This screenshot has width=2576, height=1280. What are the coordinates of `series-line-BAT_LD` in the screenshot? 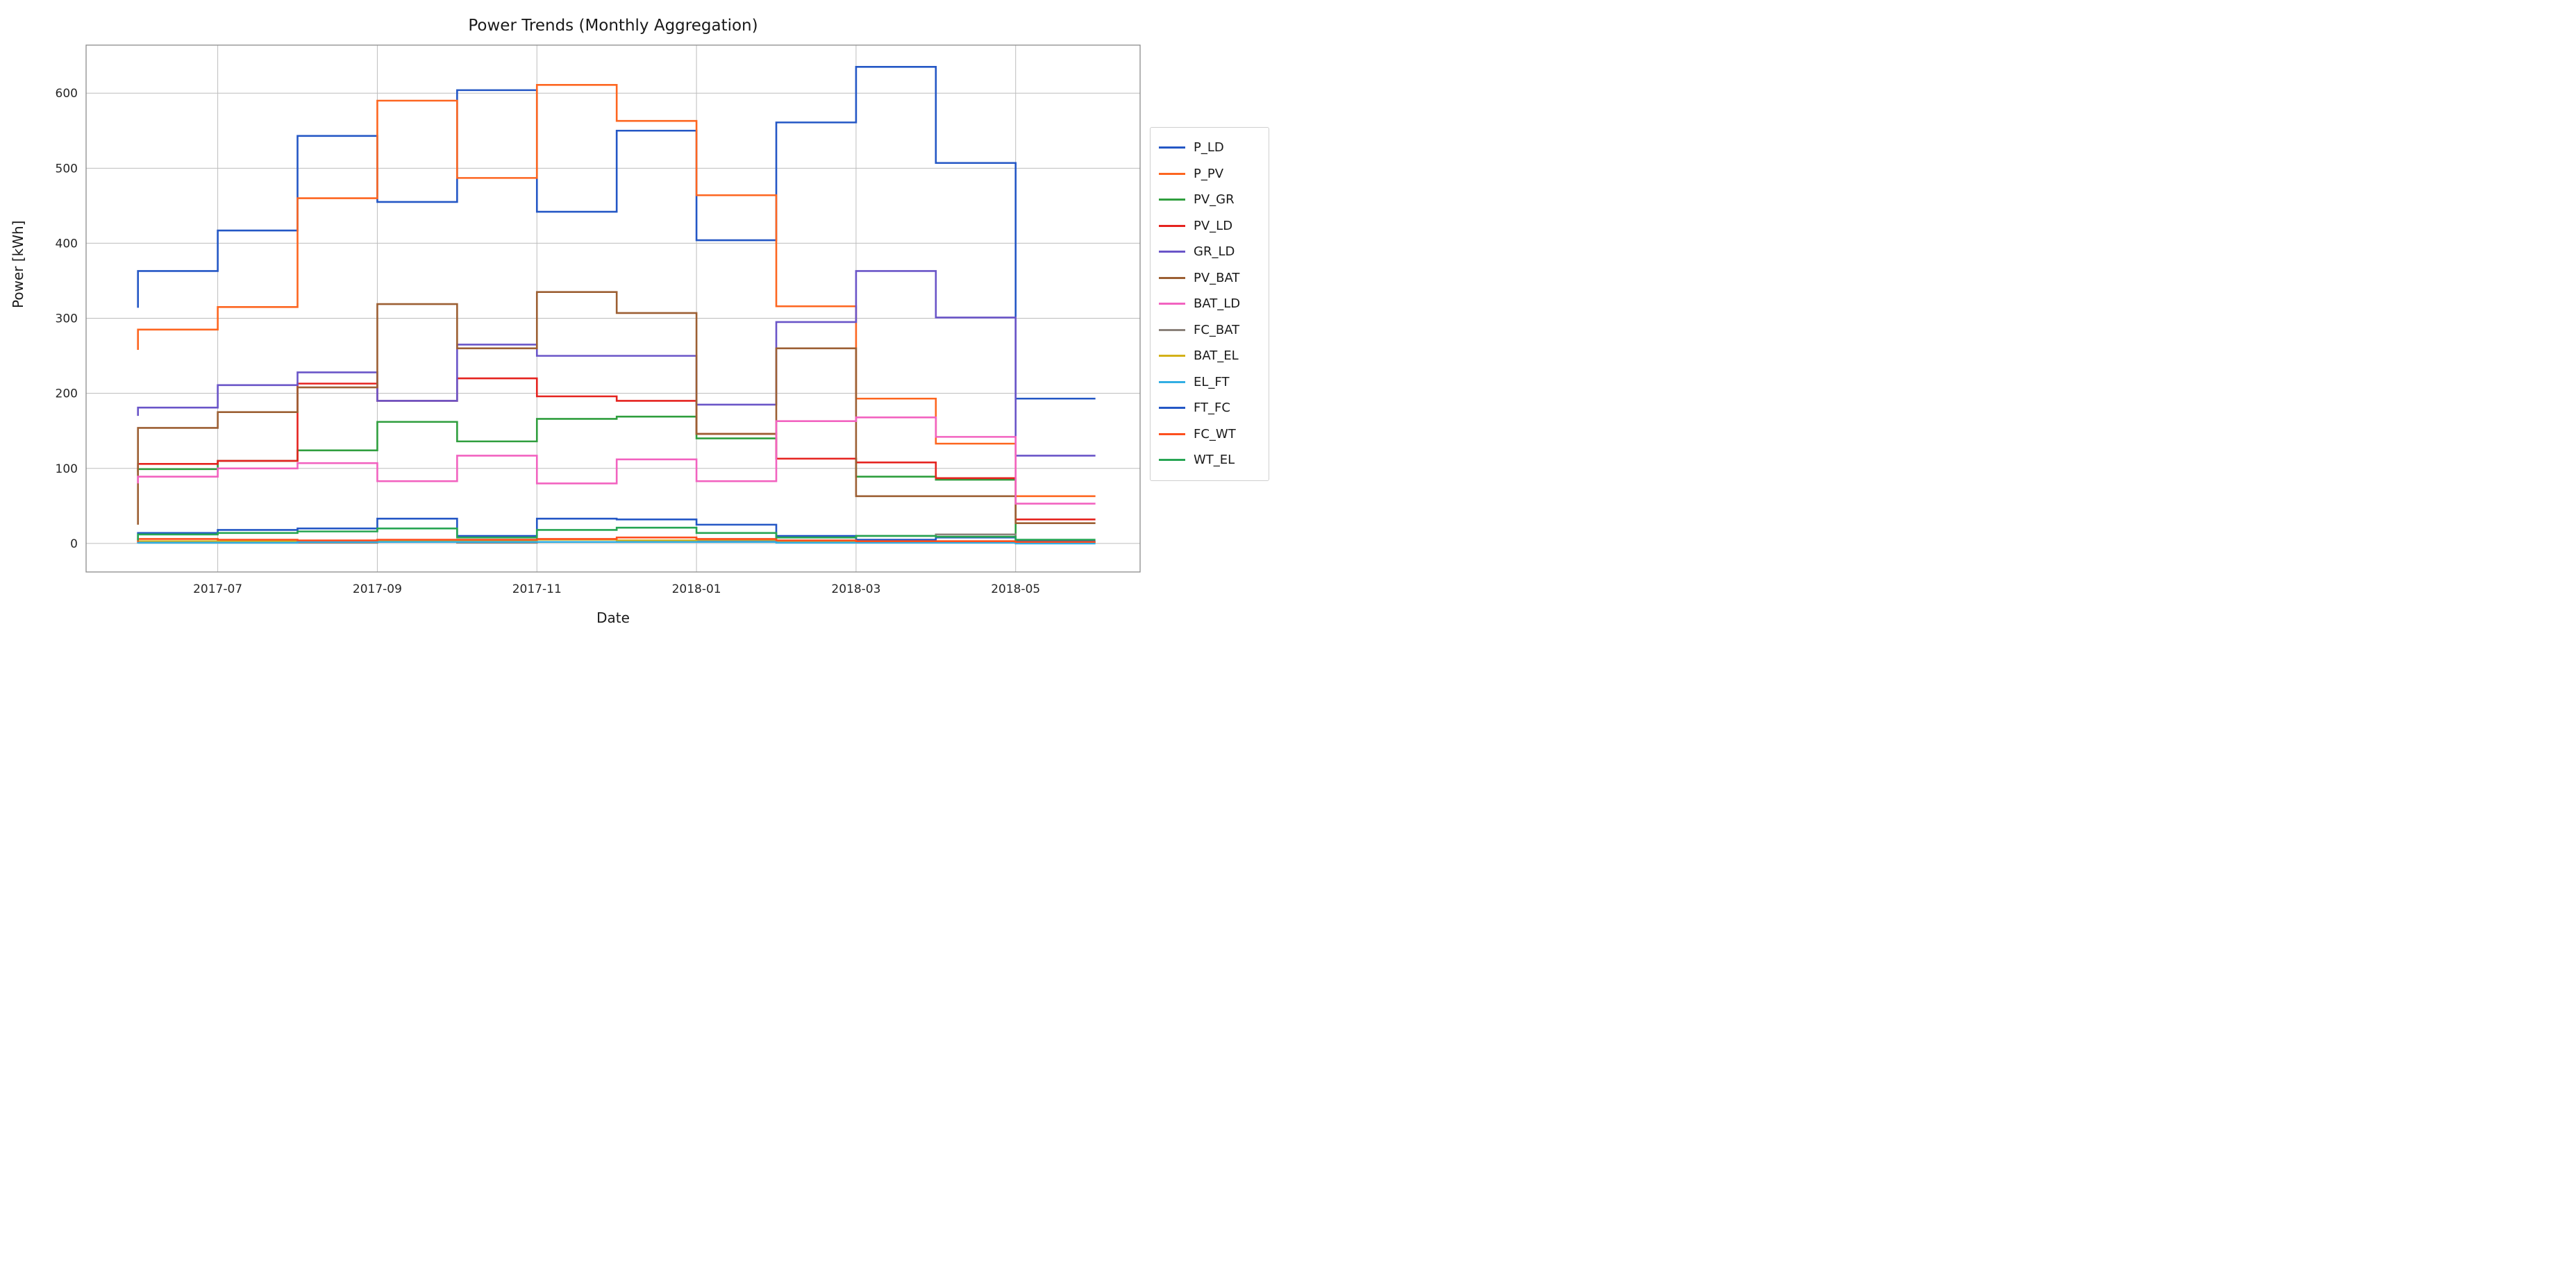 It's located at (616, 460).